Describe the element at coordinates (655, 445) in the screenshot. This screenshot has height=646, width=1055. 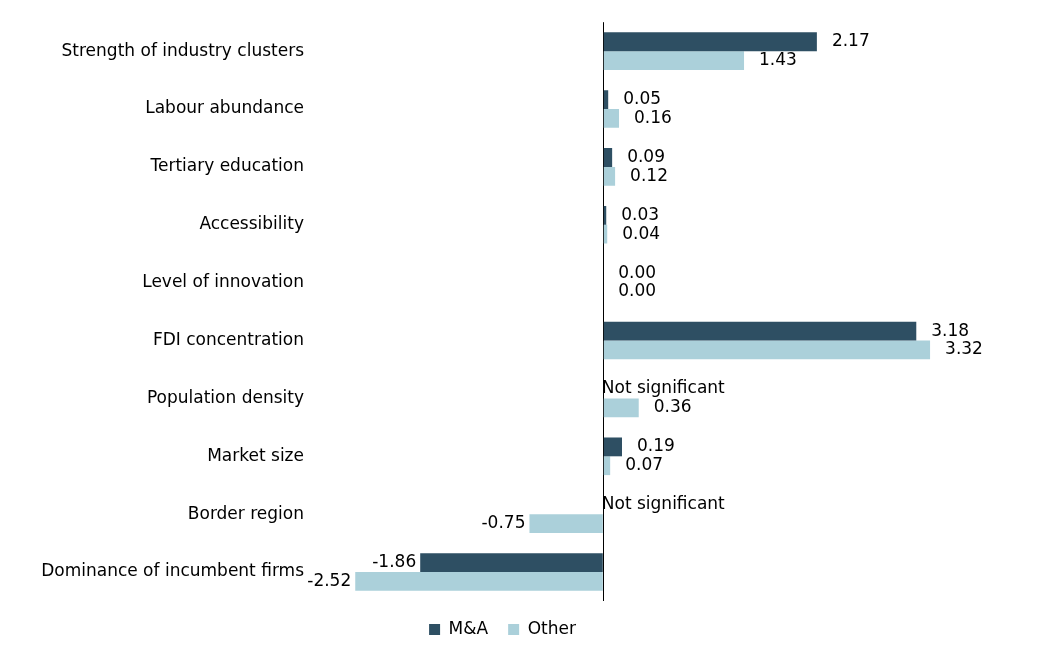
I see `data-label: 0.19` at that location.